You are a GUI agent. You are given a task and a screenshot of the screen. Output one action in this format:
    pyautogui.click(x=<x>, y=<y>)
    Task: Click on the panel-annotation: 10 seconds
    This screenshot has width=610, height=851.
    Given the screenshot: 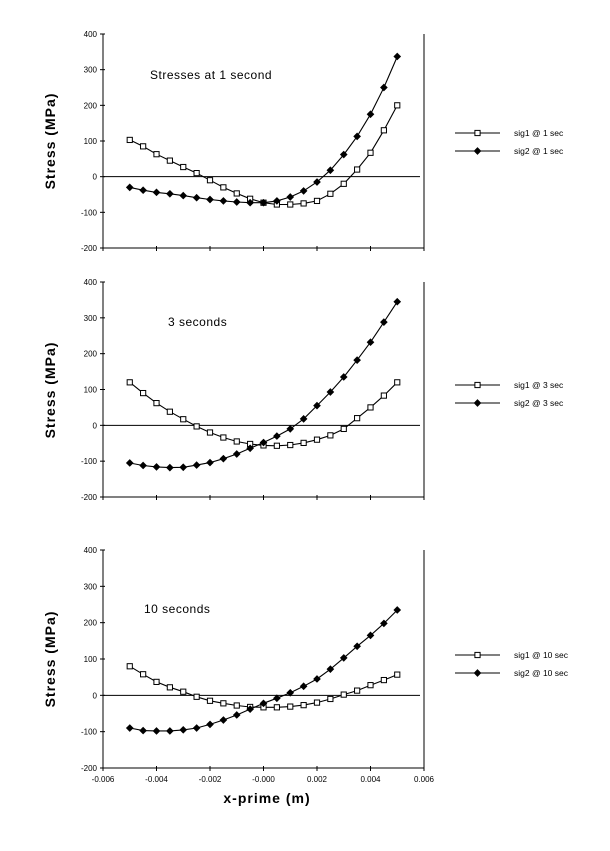 What is the action you would take?
    pyautogui.click(x=177, y=609)
    